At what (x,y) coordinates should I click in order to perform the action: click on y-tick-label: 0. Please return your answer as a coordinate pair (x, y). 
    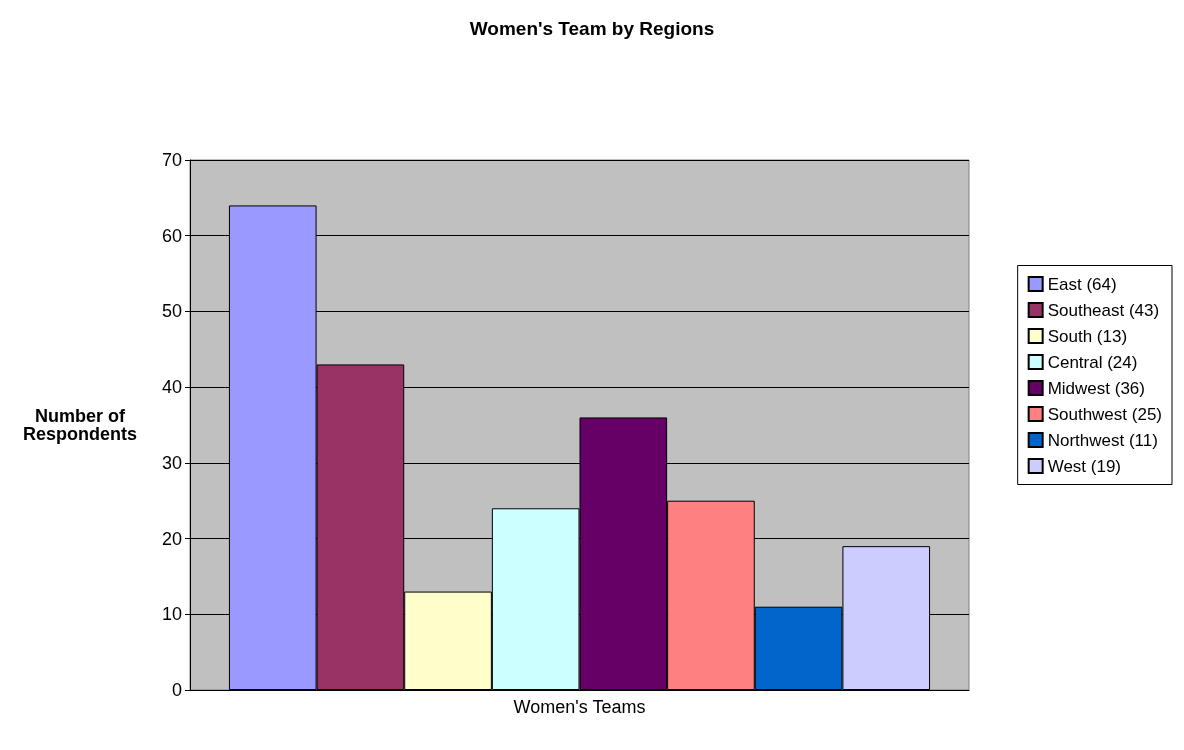
    Looking at the image, I should click on (176, 690).